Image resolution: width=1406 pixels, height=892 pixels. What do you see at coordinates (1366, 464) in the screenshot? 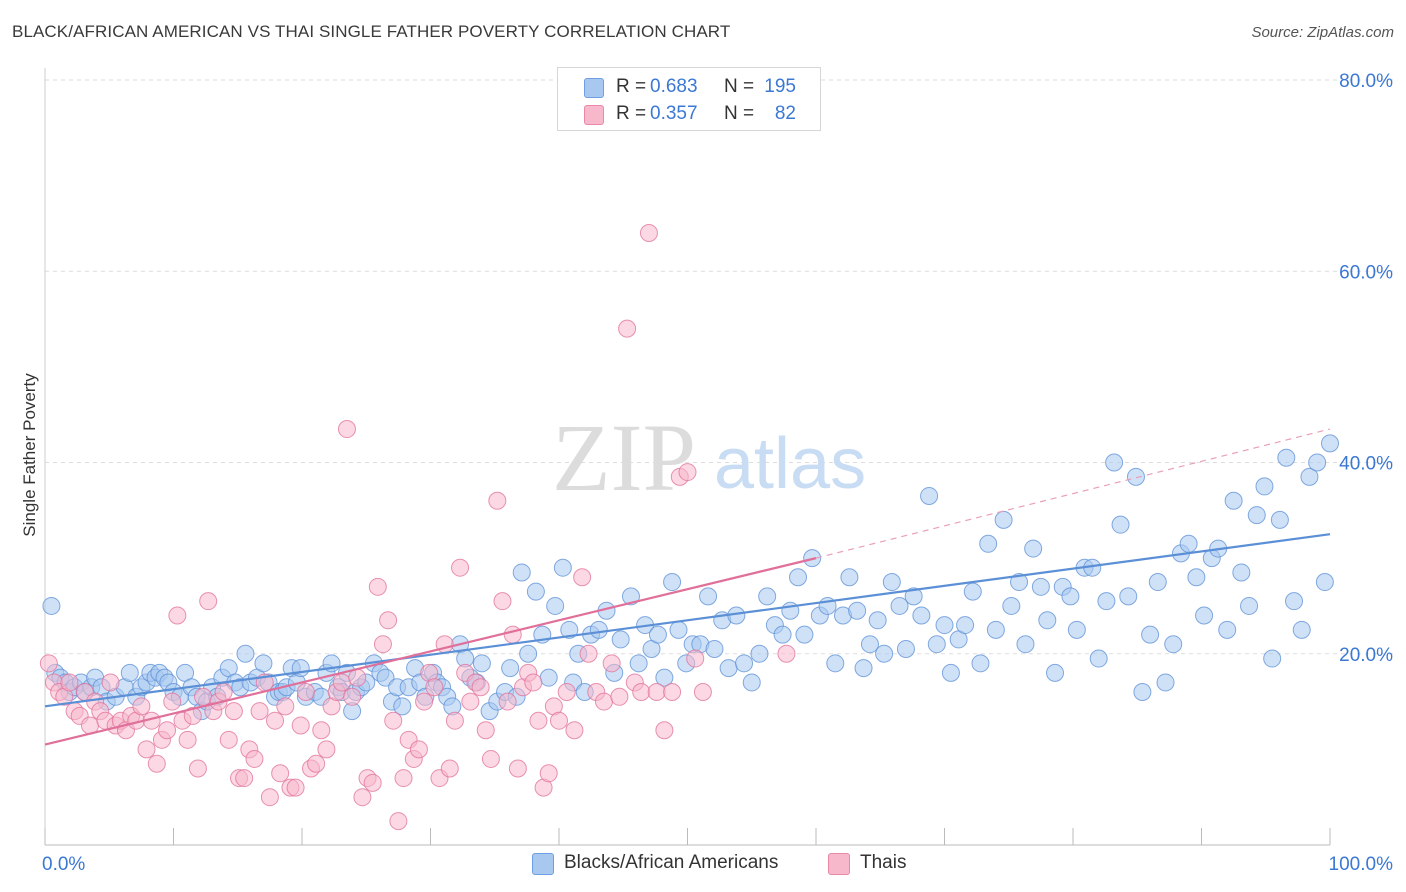
I see `y-tick-label: 40.0%` at bounding box center [1366, 464].